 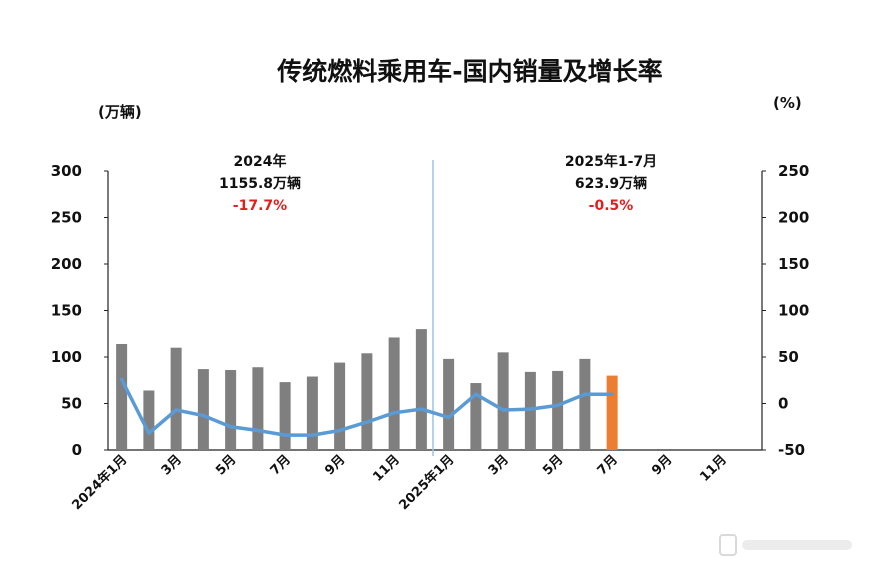 I want to click on right-tick-label: 50, so click(x=788, y=357).